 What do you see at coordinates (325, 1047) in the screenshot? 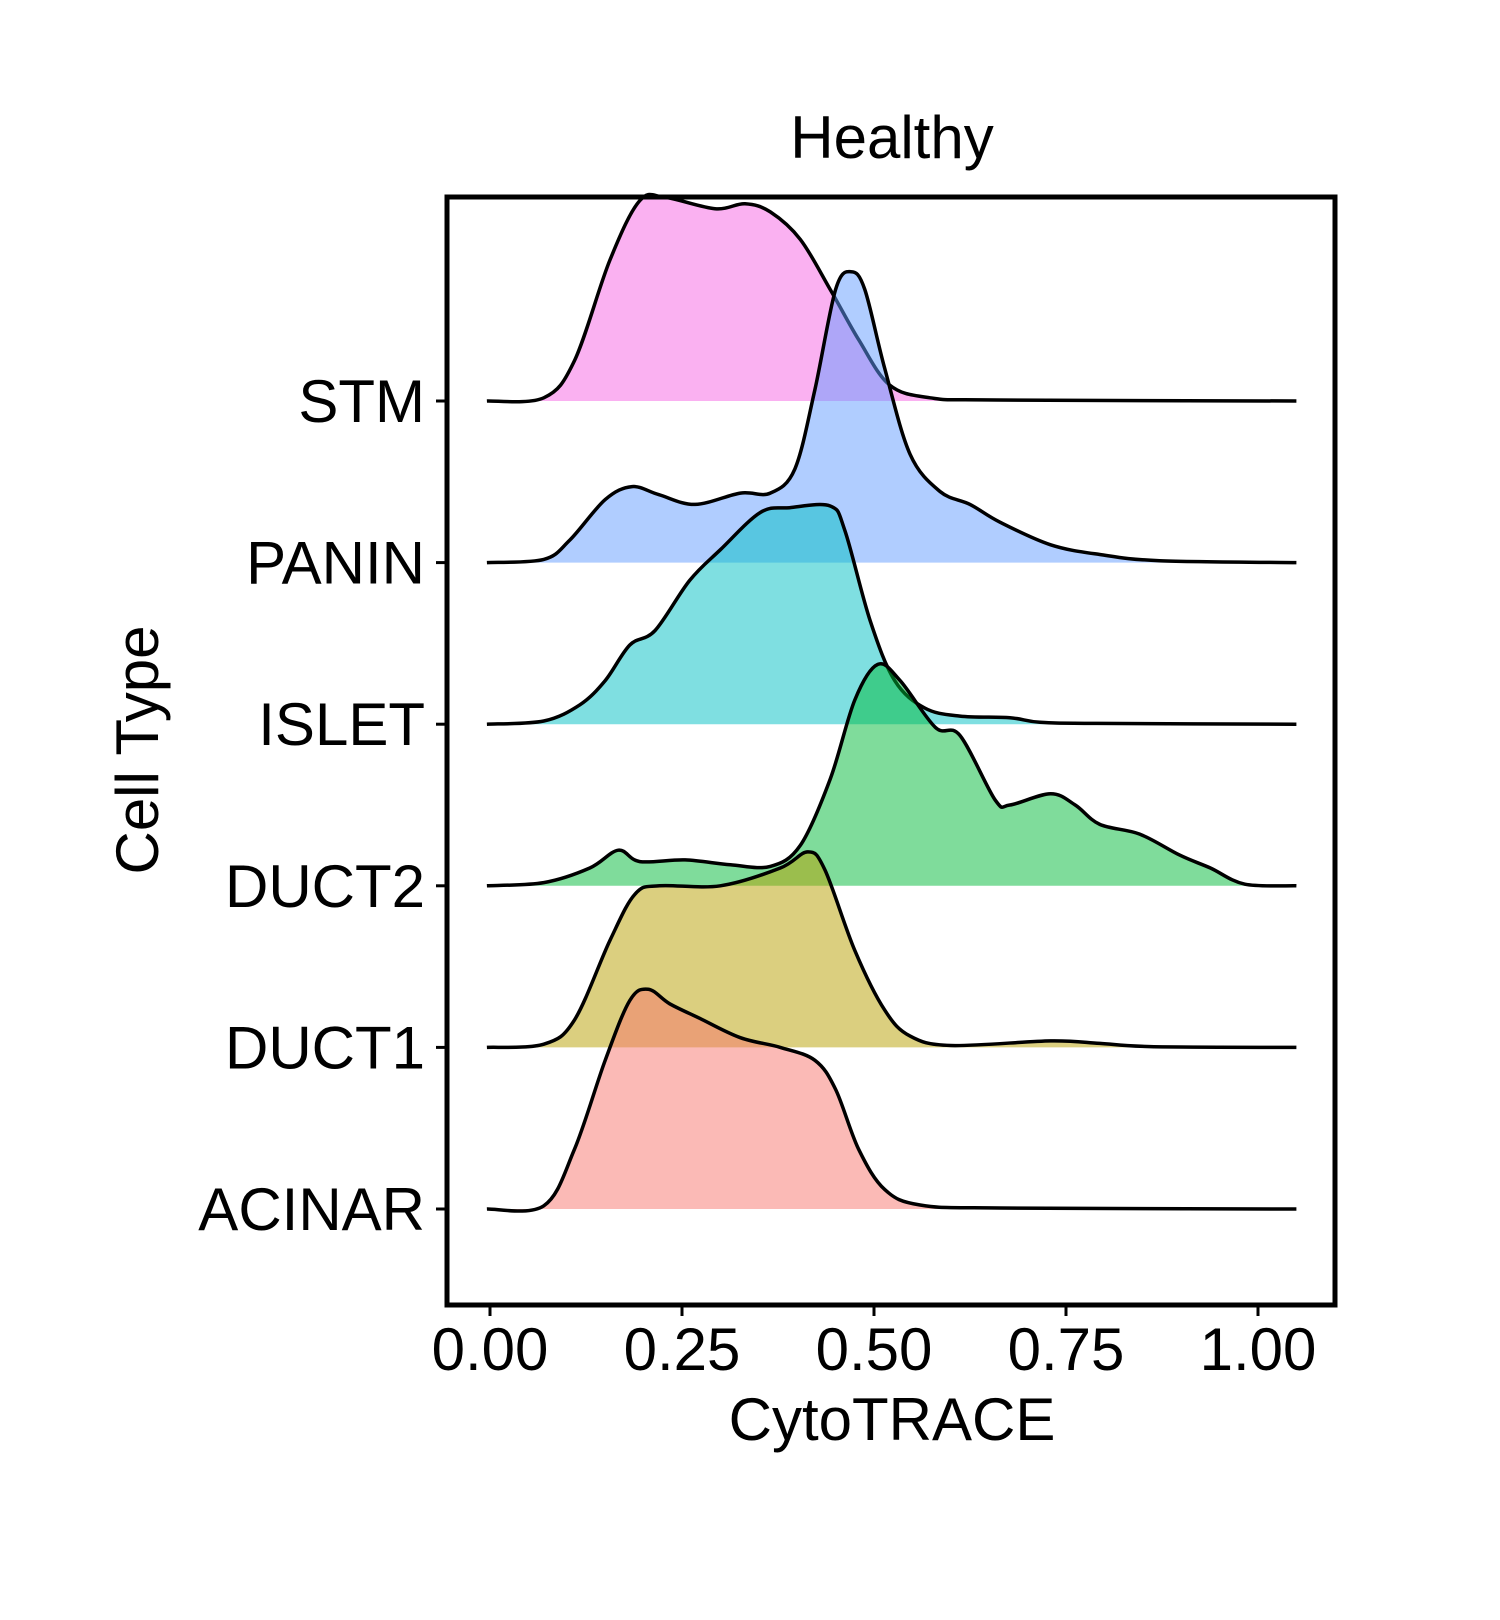
I see `y-tick-label: DUCT1` at bounding box center [325, 1047].